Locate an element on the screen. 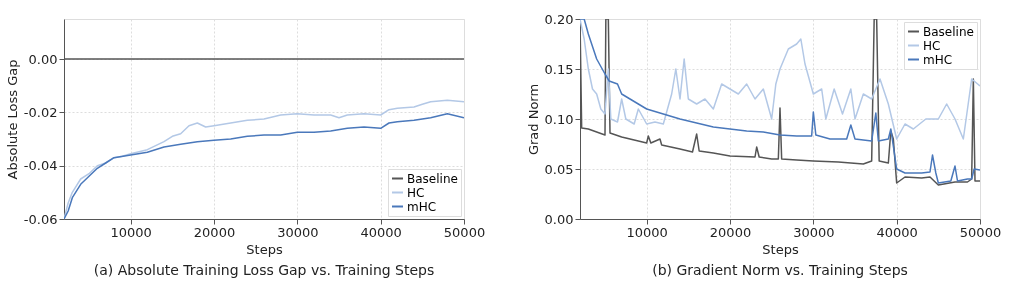 Image resolution: width=1024 pixels, height=303 pixels. y-tick-label: 0.15 is located at coordinates (559, 69).